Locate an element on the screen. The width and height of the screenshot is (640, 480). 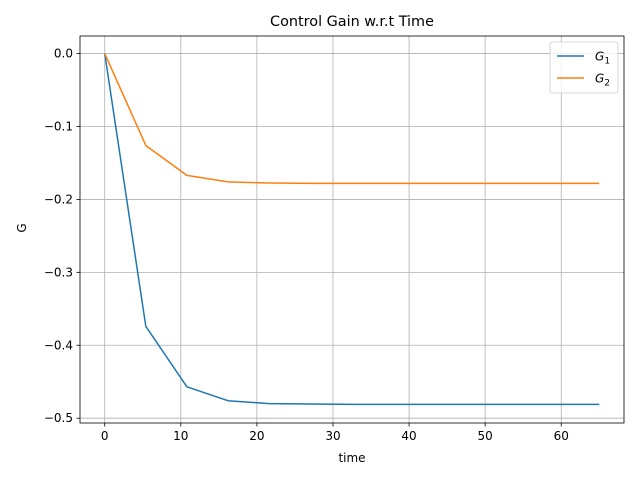
legend-label: G1 is located at coordinates (602, 58).